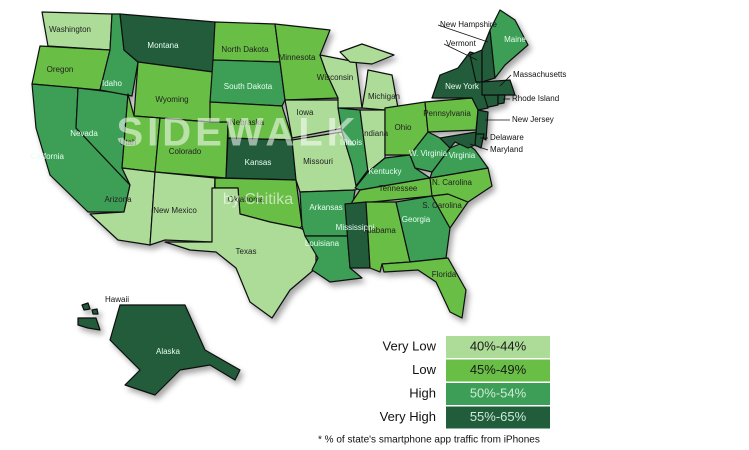 Image resolution: width=749 pixels, height=450 pixels. Describe the element at coordinates (461, 43) in the screenshot. I see `state-label: Vermont` at that location.